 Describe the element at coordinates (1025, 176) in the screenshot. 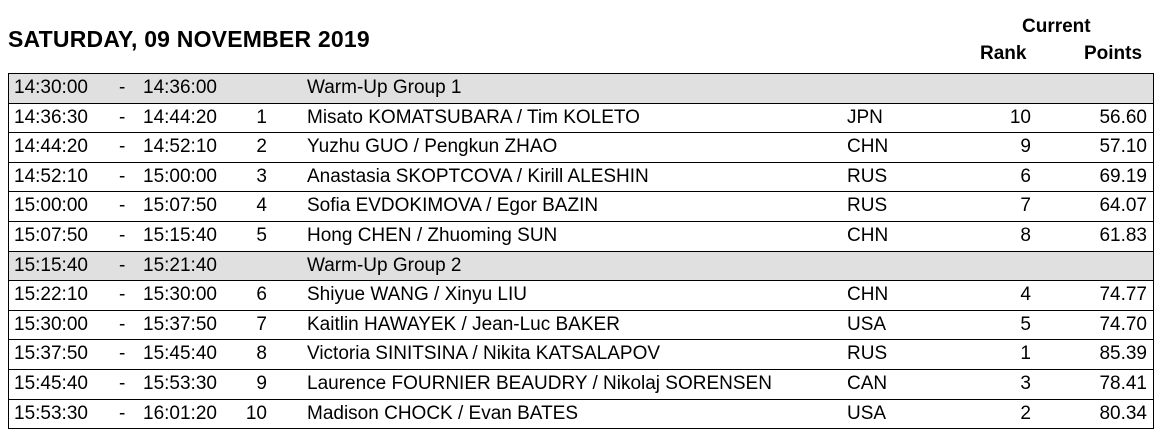

I see `current-rank: 6` at that location.